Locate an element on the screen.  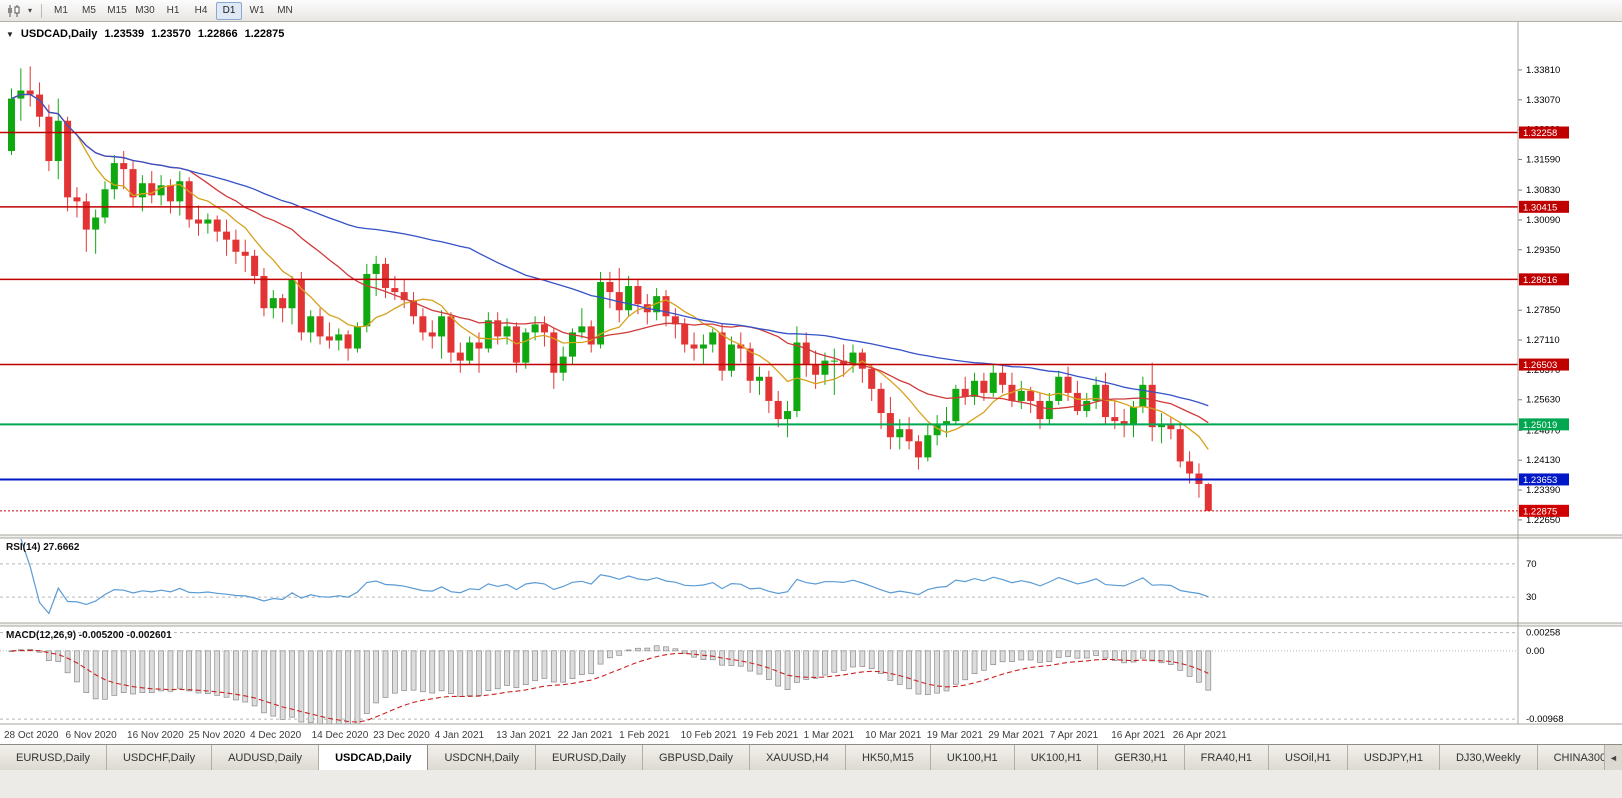
svg-text: 0.00 is located at coordinates (1535, 651).